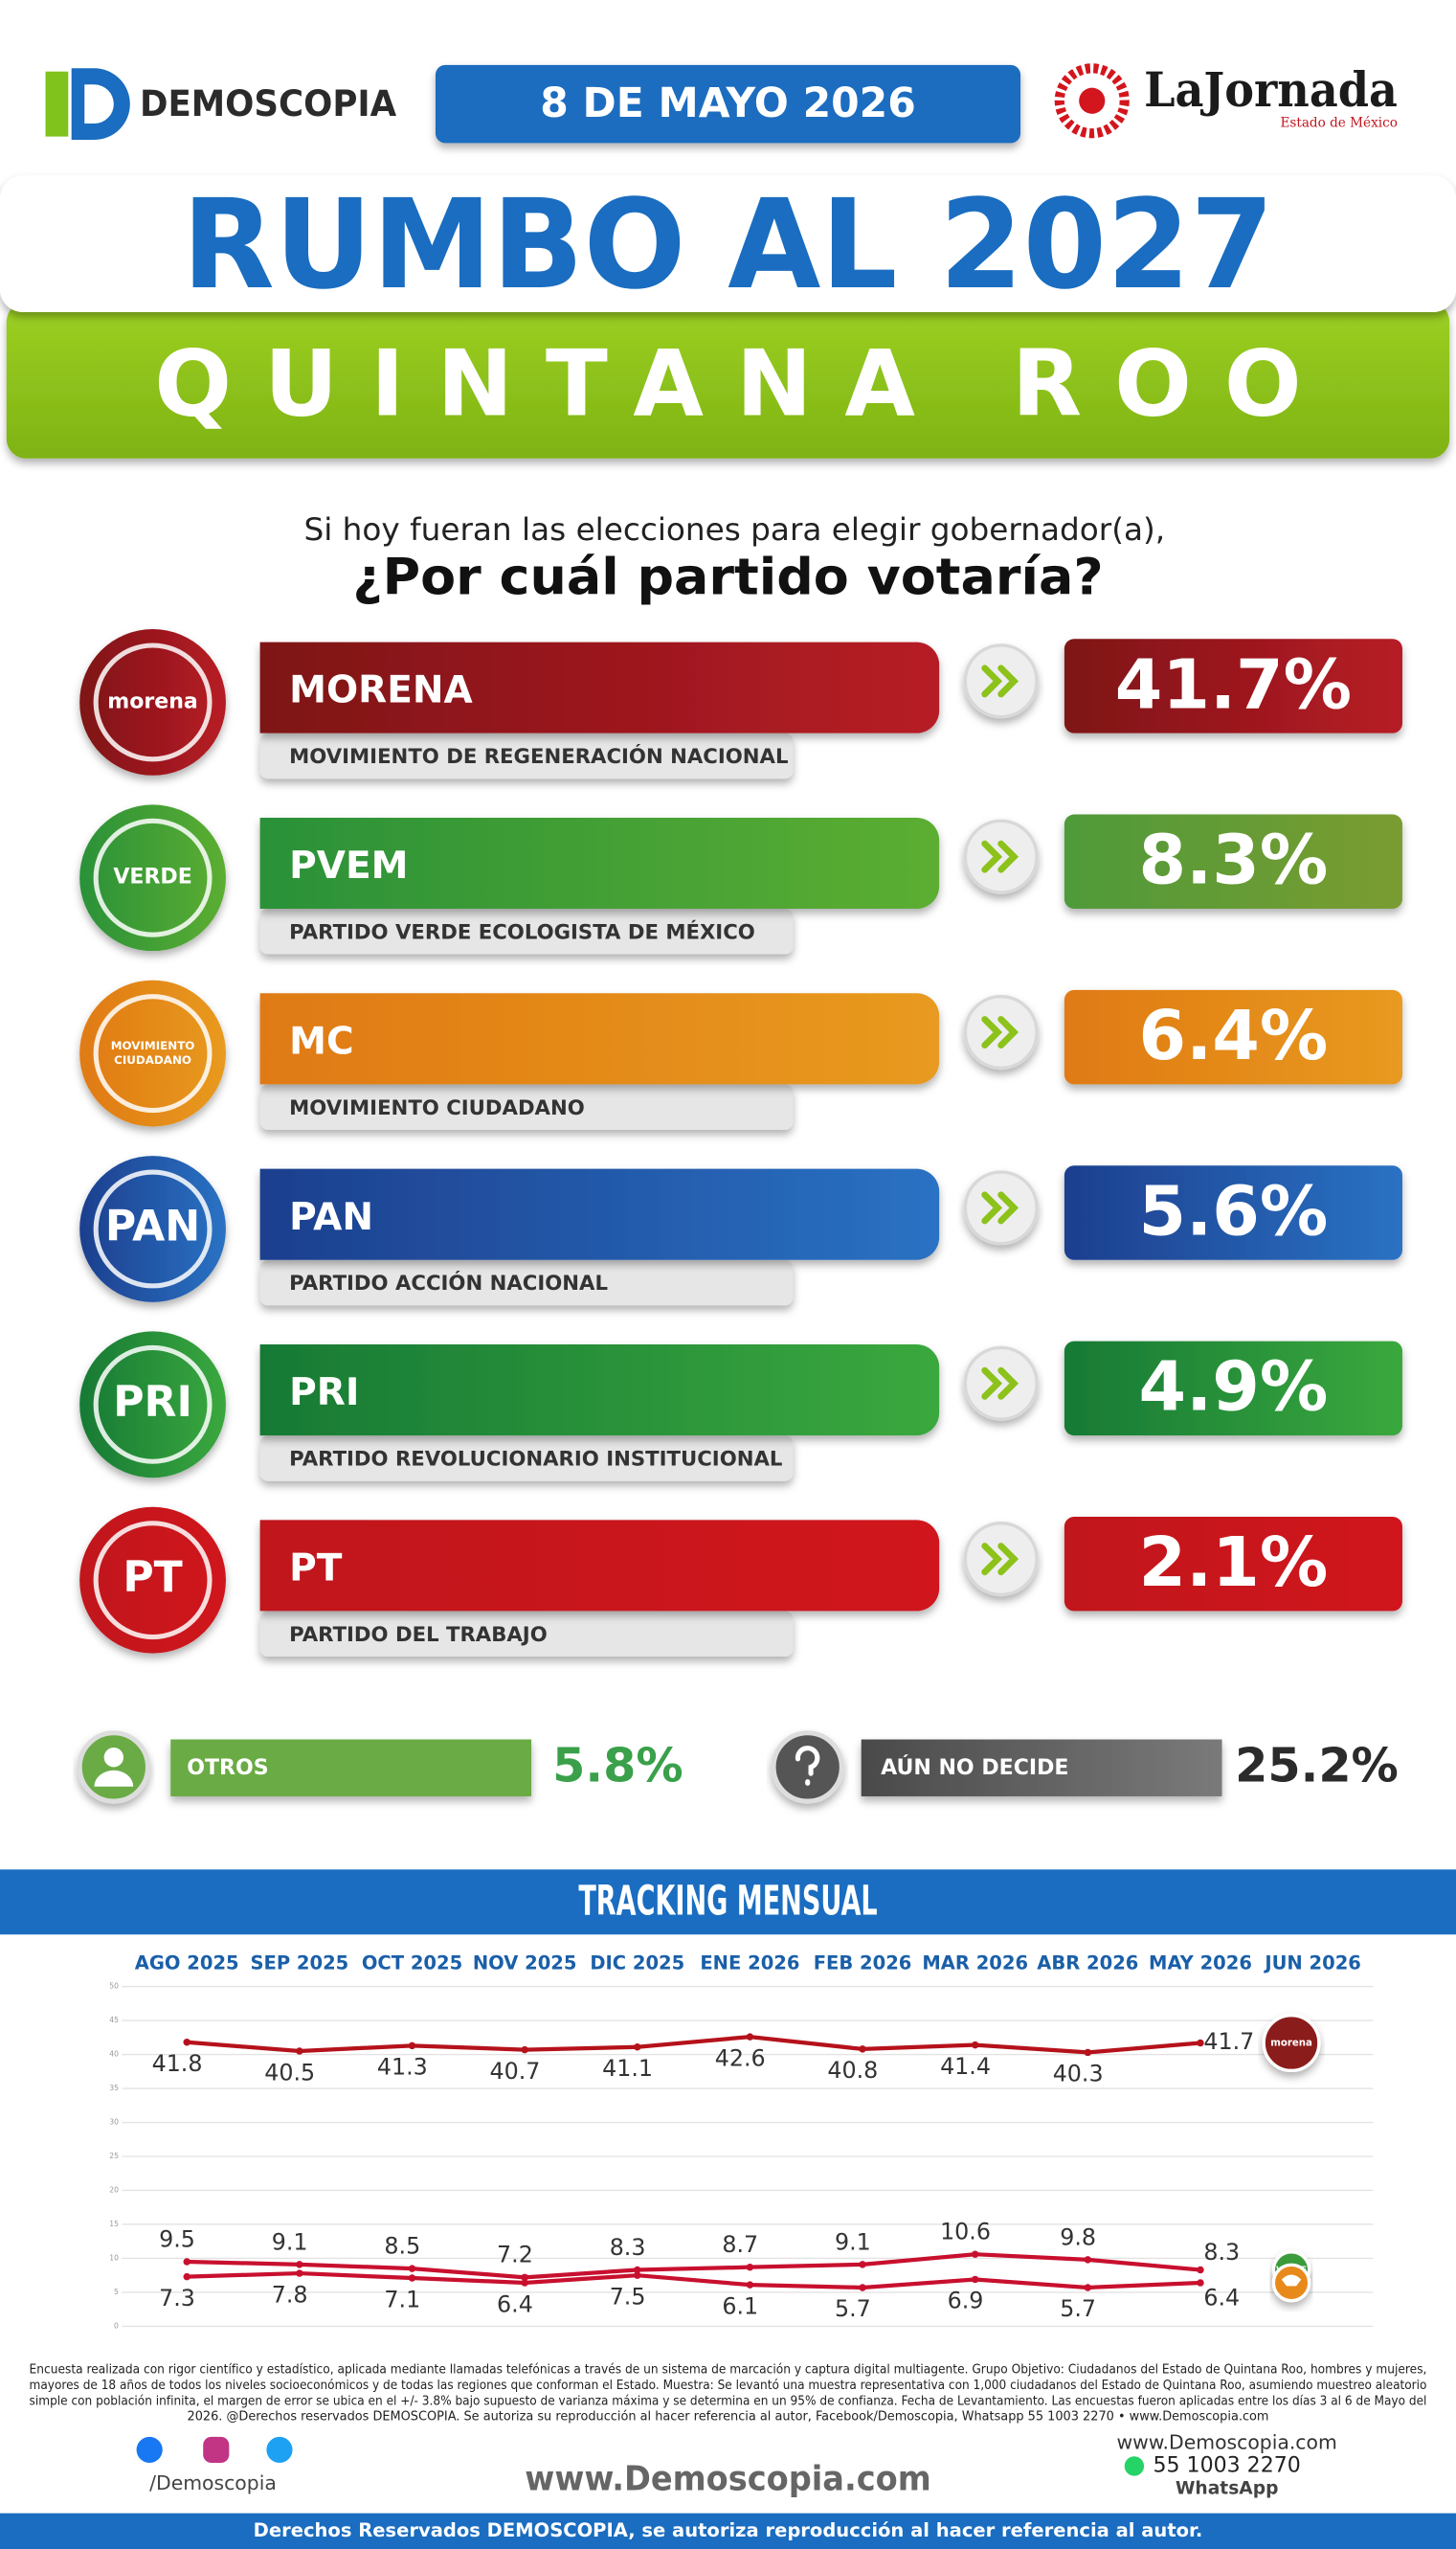 The width and height of the screenshot is (1456, 2549). I want to click on x-tick-label: OCT 2025, so click(412, 1963).